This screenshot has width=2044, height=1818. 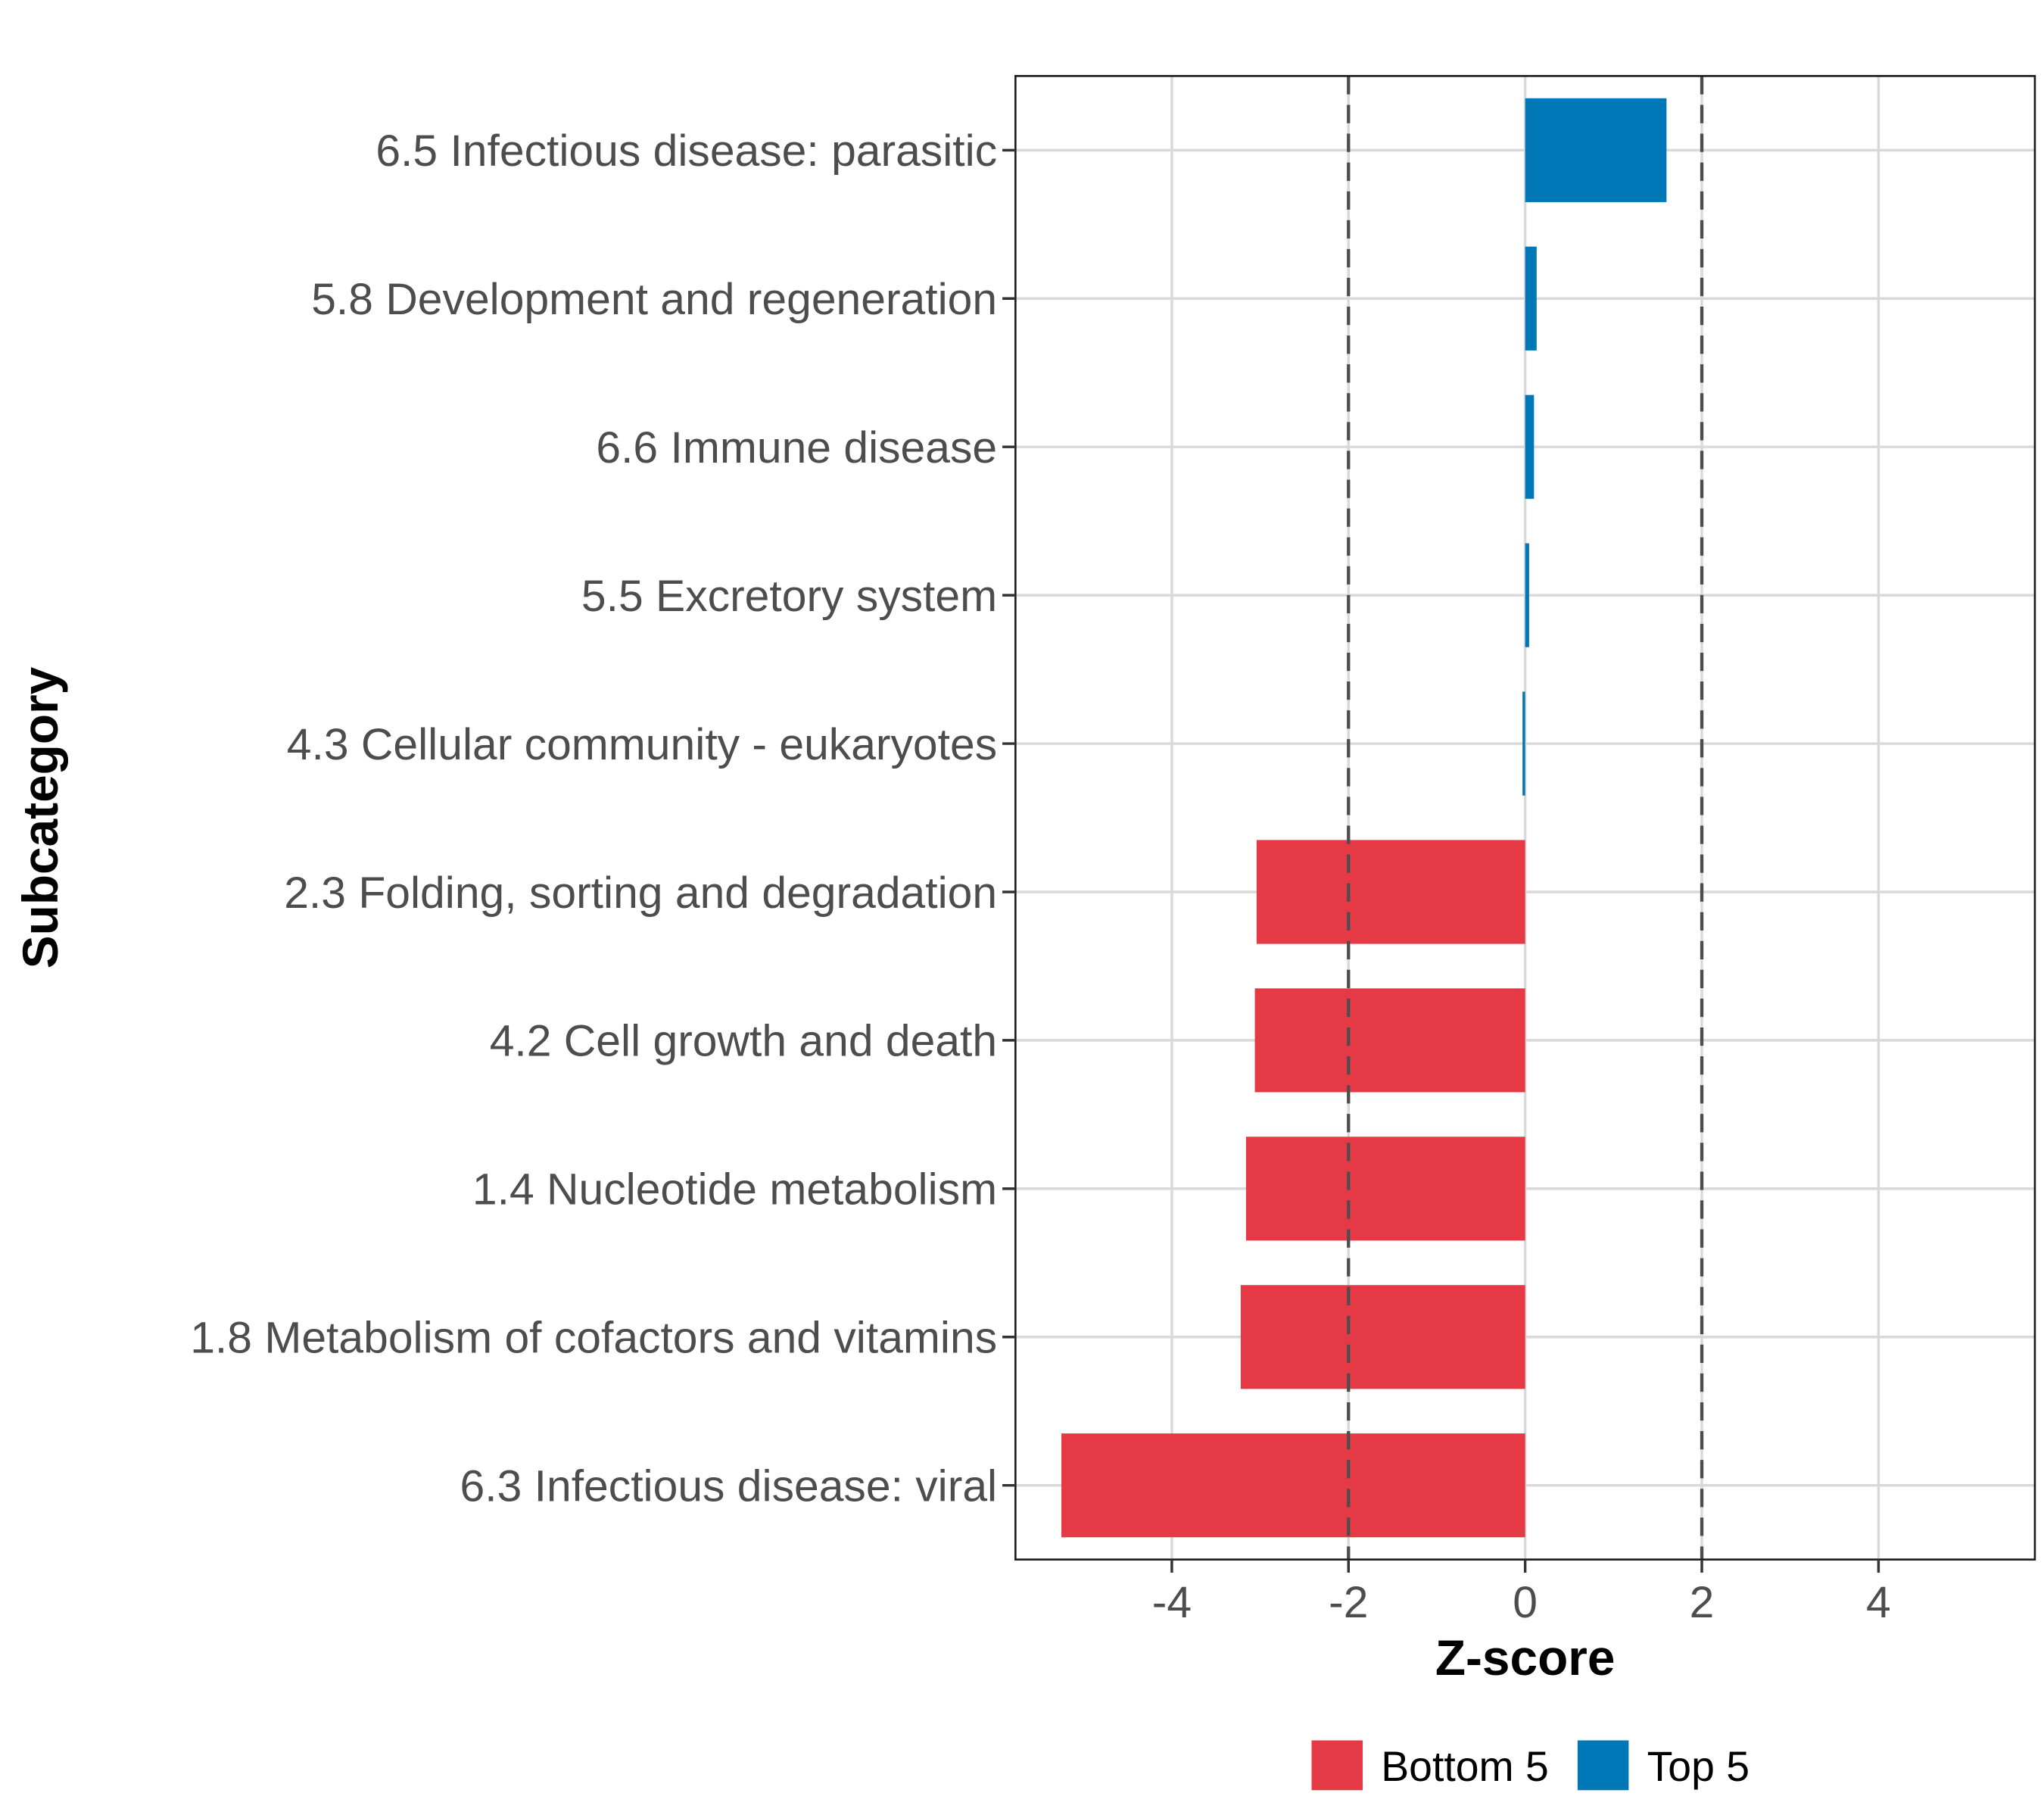 What do you see at coordinates (734, 1190) in the screenshot?
I see `y-tick-label: 1.4 Nucleotide metabolism` at bounding box center [734, 1190].